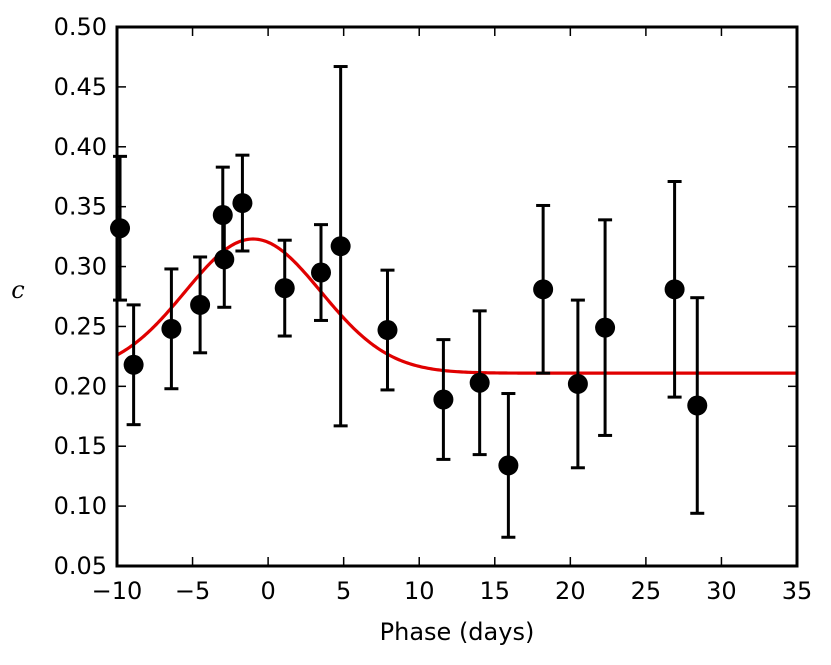 The image size is (831, 665). I want to click on y-tick-label: 0.10, so click(80, 506).